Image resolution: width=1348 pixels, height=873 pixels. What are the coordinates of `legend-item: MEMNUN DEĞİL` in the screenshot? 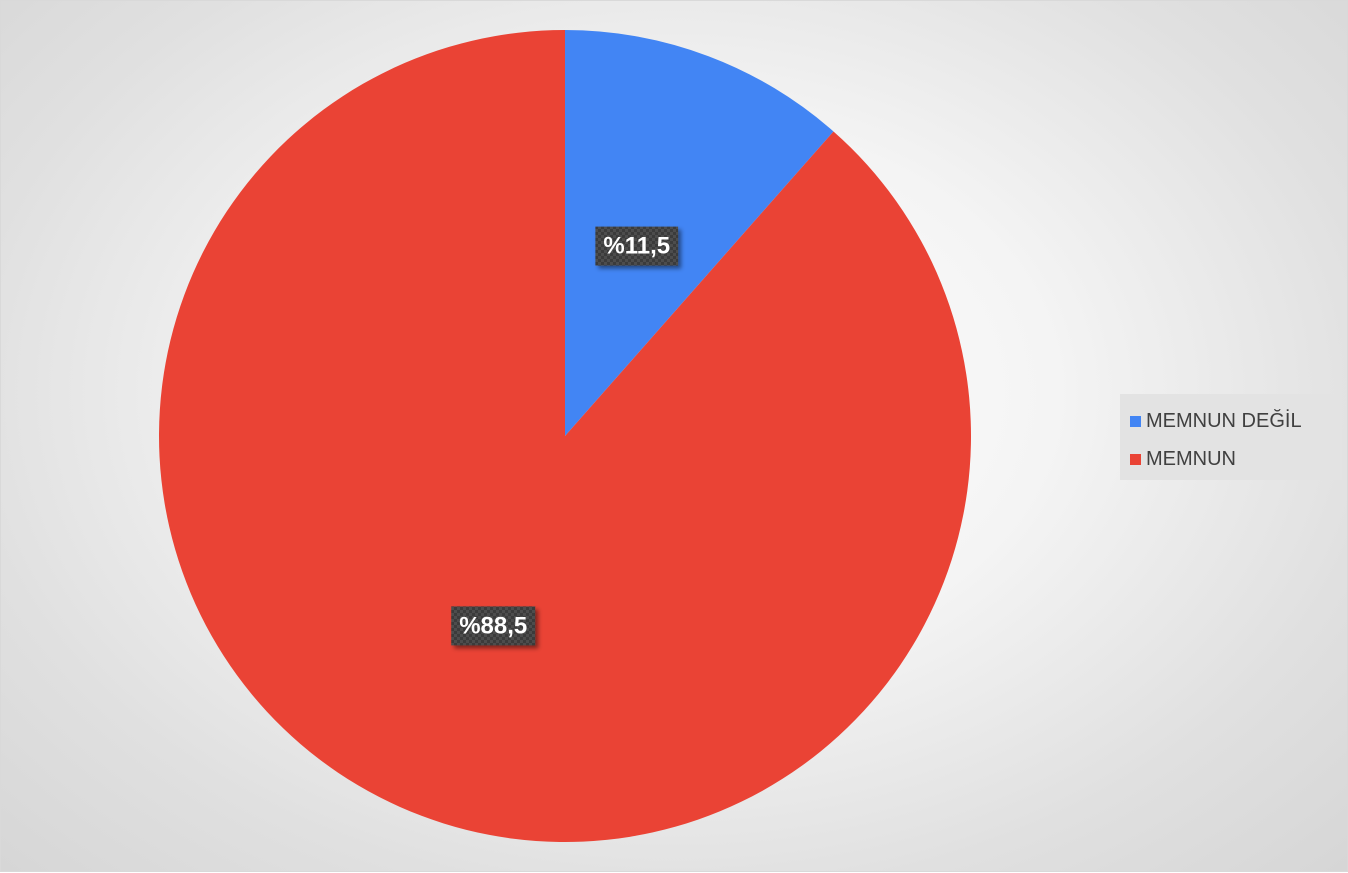 It's located at (1236, 421).